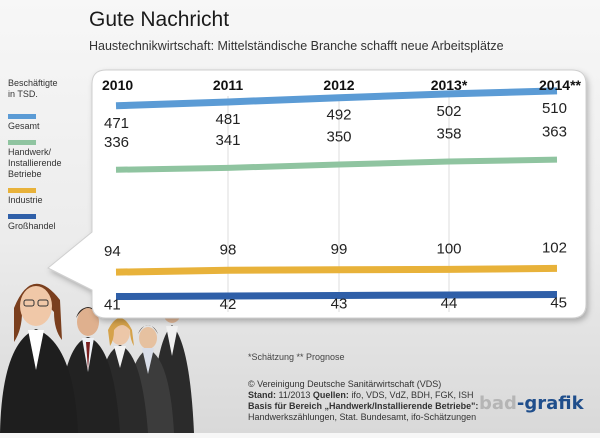 Image resolution: width=600 pixels, height=438 pixels. Describe the element at coordinates (24, 126) in the screenshot. I see `legend-label: Gesamt` at that location.